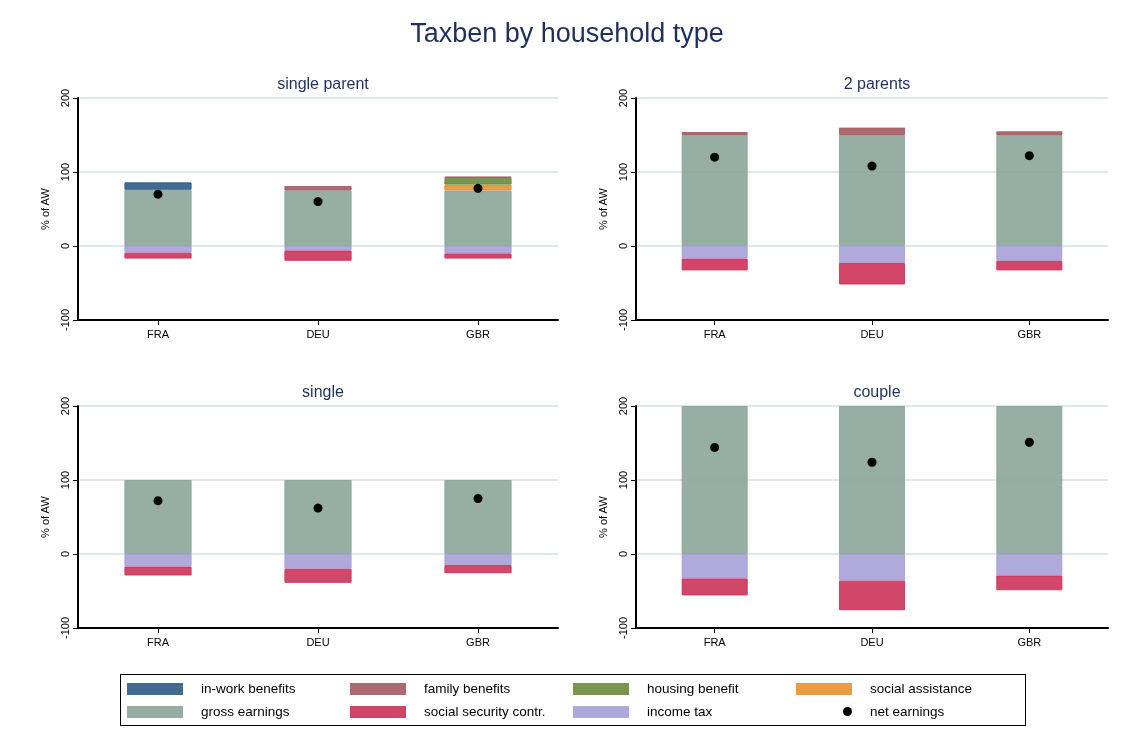 Image resolution: width=1134 pixels, height=729 pixels. What do you see at coordinates (921, 688) in the screenshot?
I see `legend-label: social assistance` at bounding box center [921, 688].